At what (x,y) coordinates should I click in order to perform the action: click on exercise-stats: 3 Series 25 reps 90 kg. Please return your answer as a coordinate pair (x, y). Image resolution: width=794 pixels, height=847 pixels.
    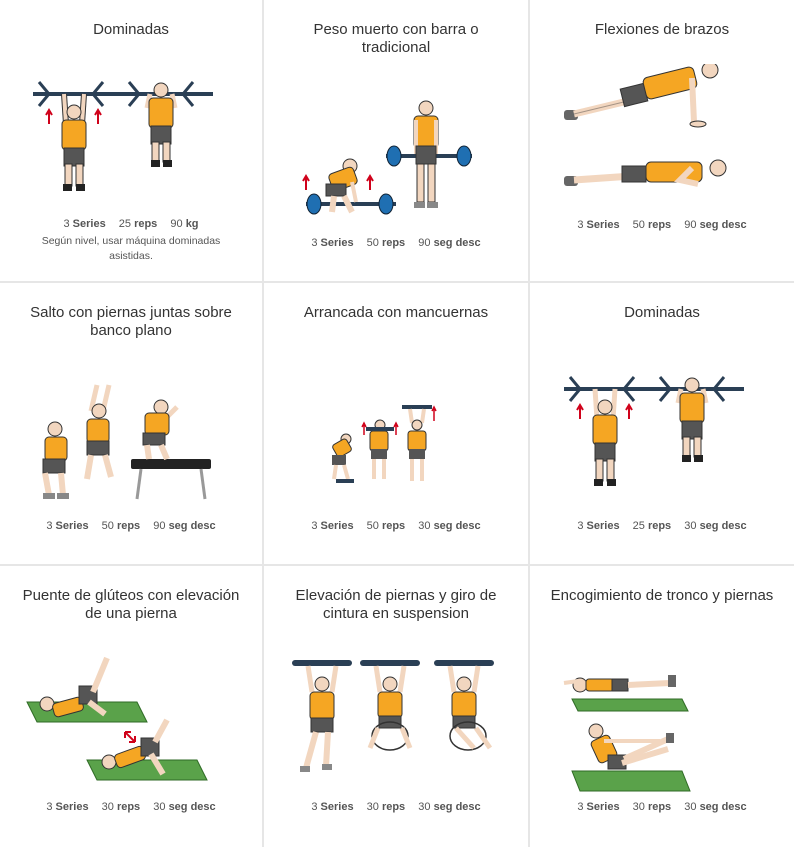
    Looking at the image, I should click on (131, 224).